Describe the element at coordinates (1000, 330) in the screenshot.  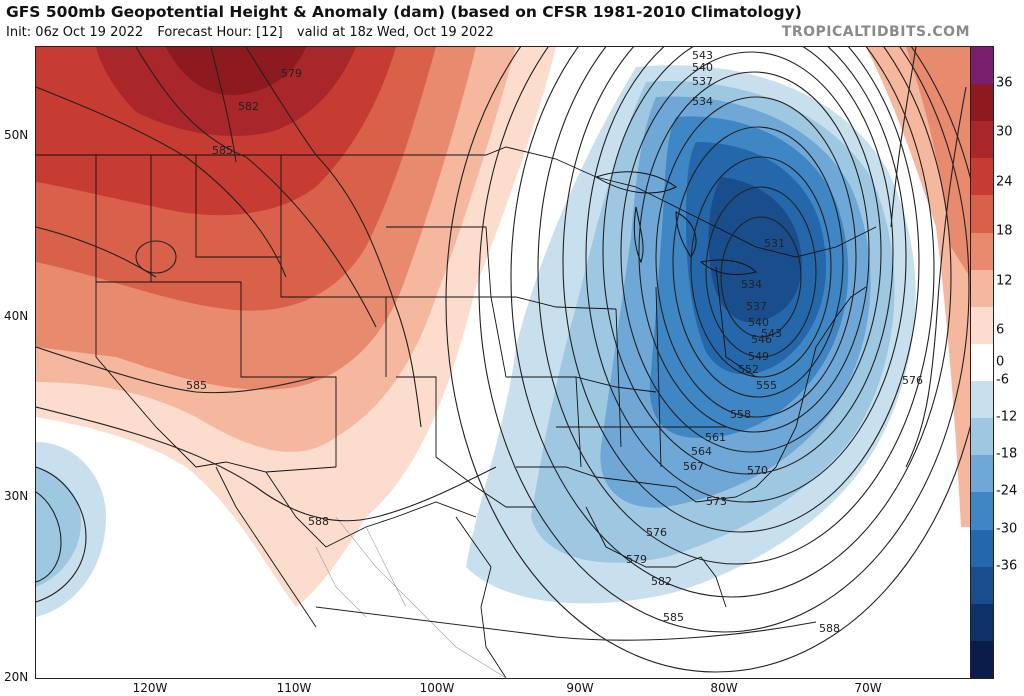
I see `colorbar-tick-label: 6` at that location.